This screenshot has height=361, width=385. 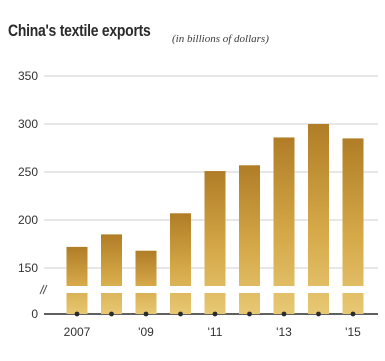 I want to click on y-tick-label: 250, so click(x=28, y=172).